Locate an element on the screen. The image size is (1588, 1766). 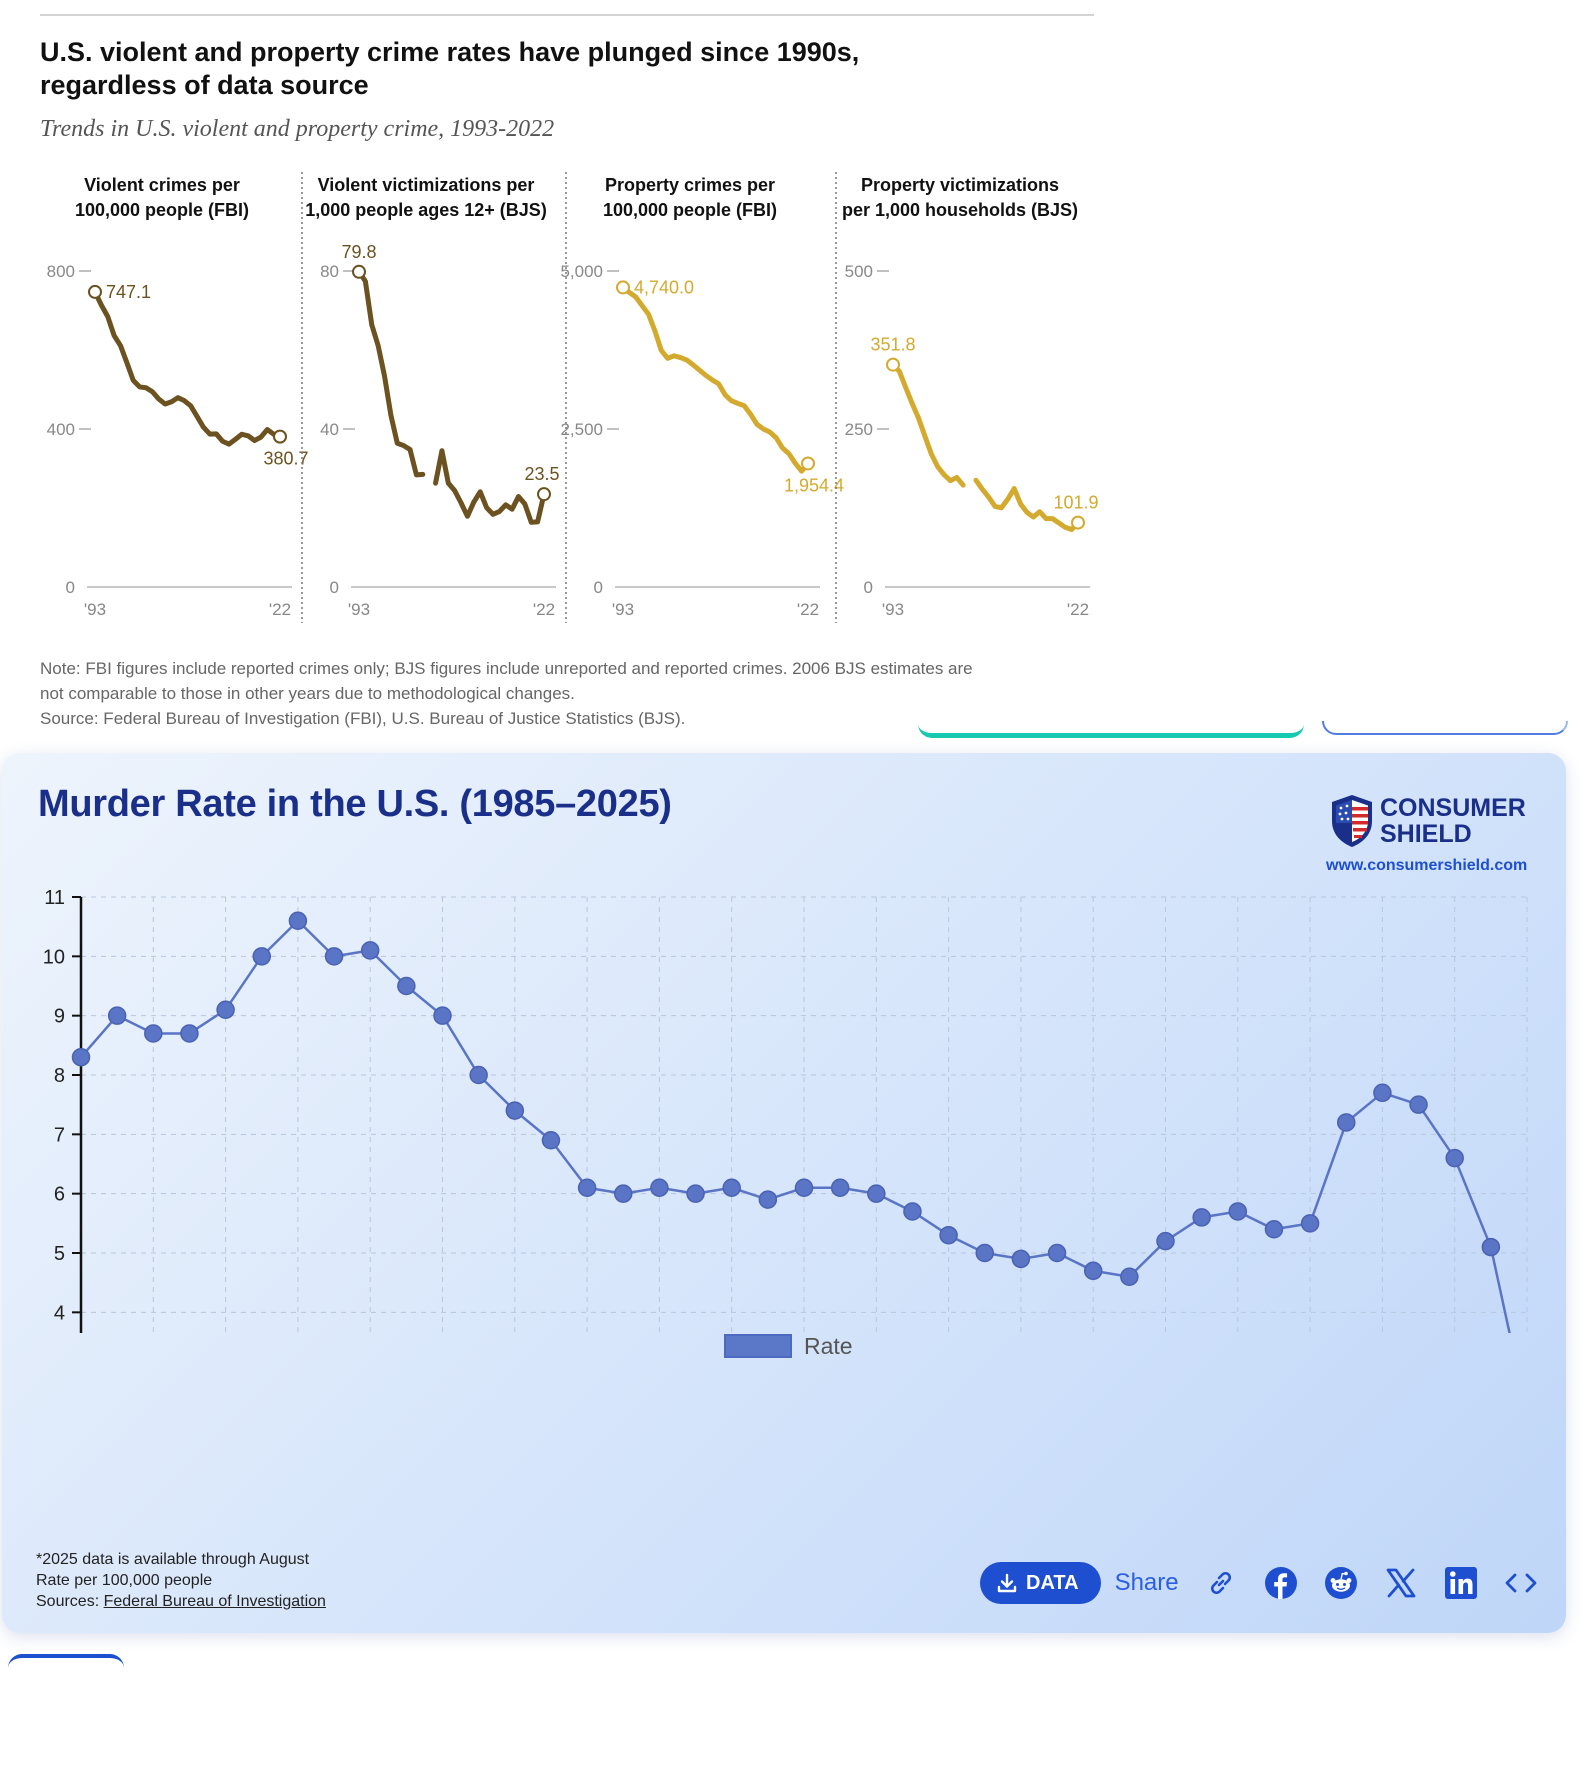
blue-tab-edge is located at coordinates (1445, 728).